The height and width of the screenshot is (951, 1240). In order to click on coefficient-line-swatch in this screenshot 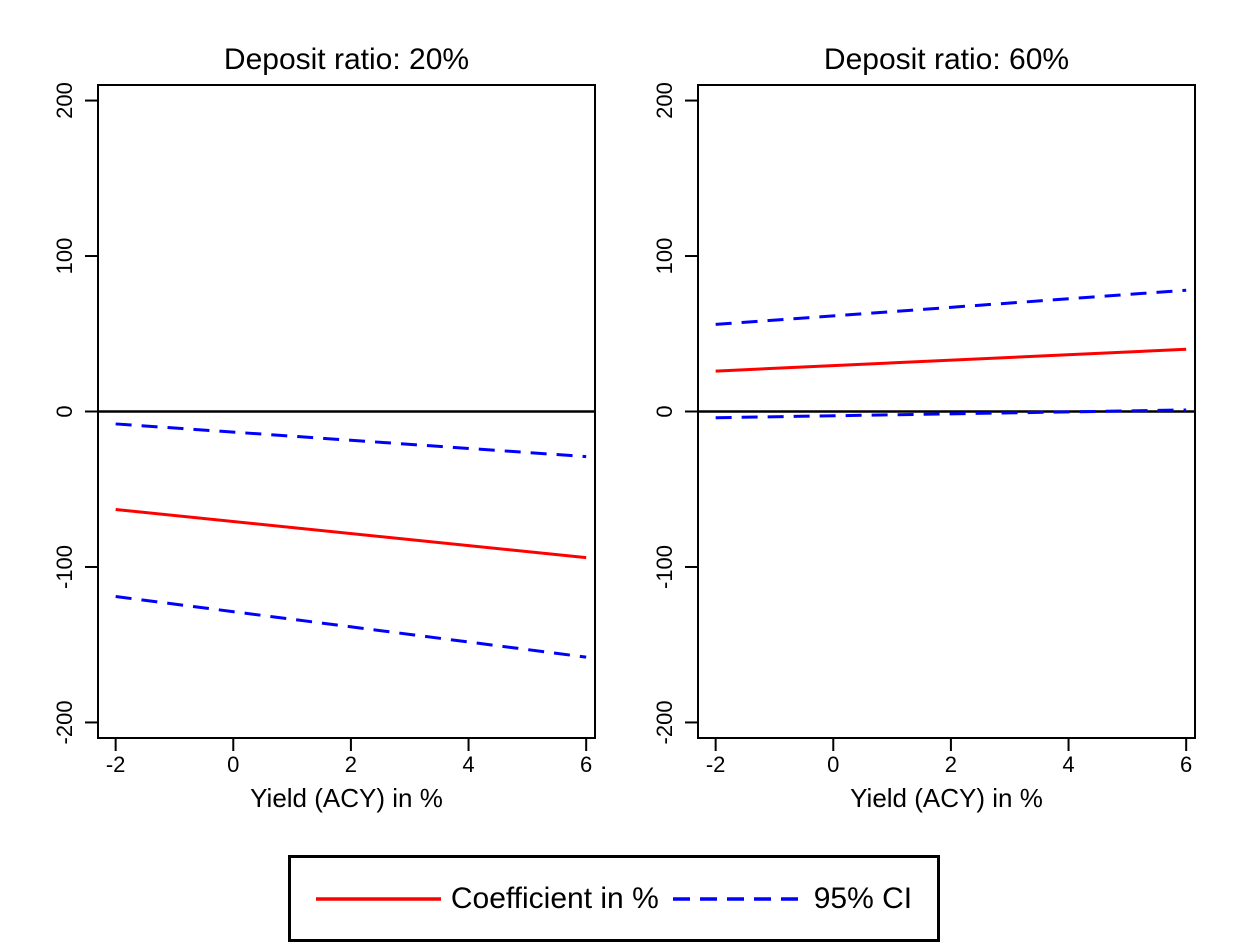, I will do `click(378, 898)`.